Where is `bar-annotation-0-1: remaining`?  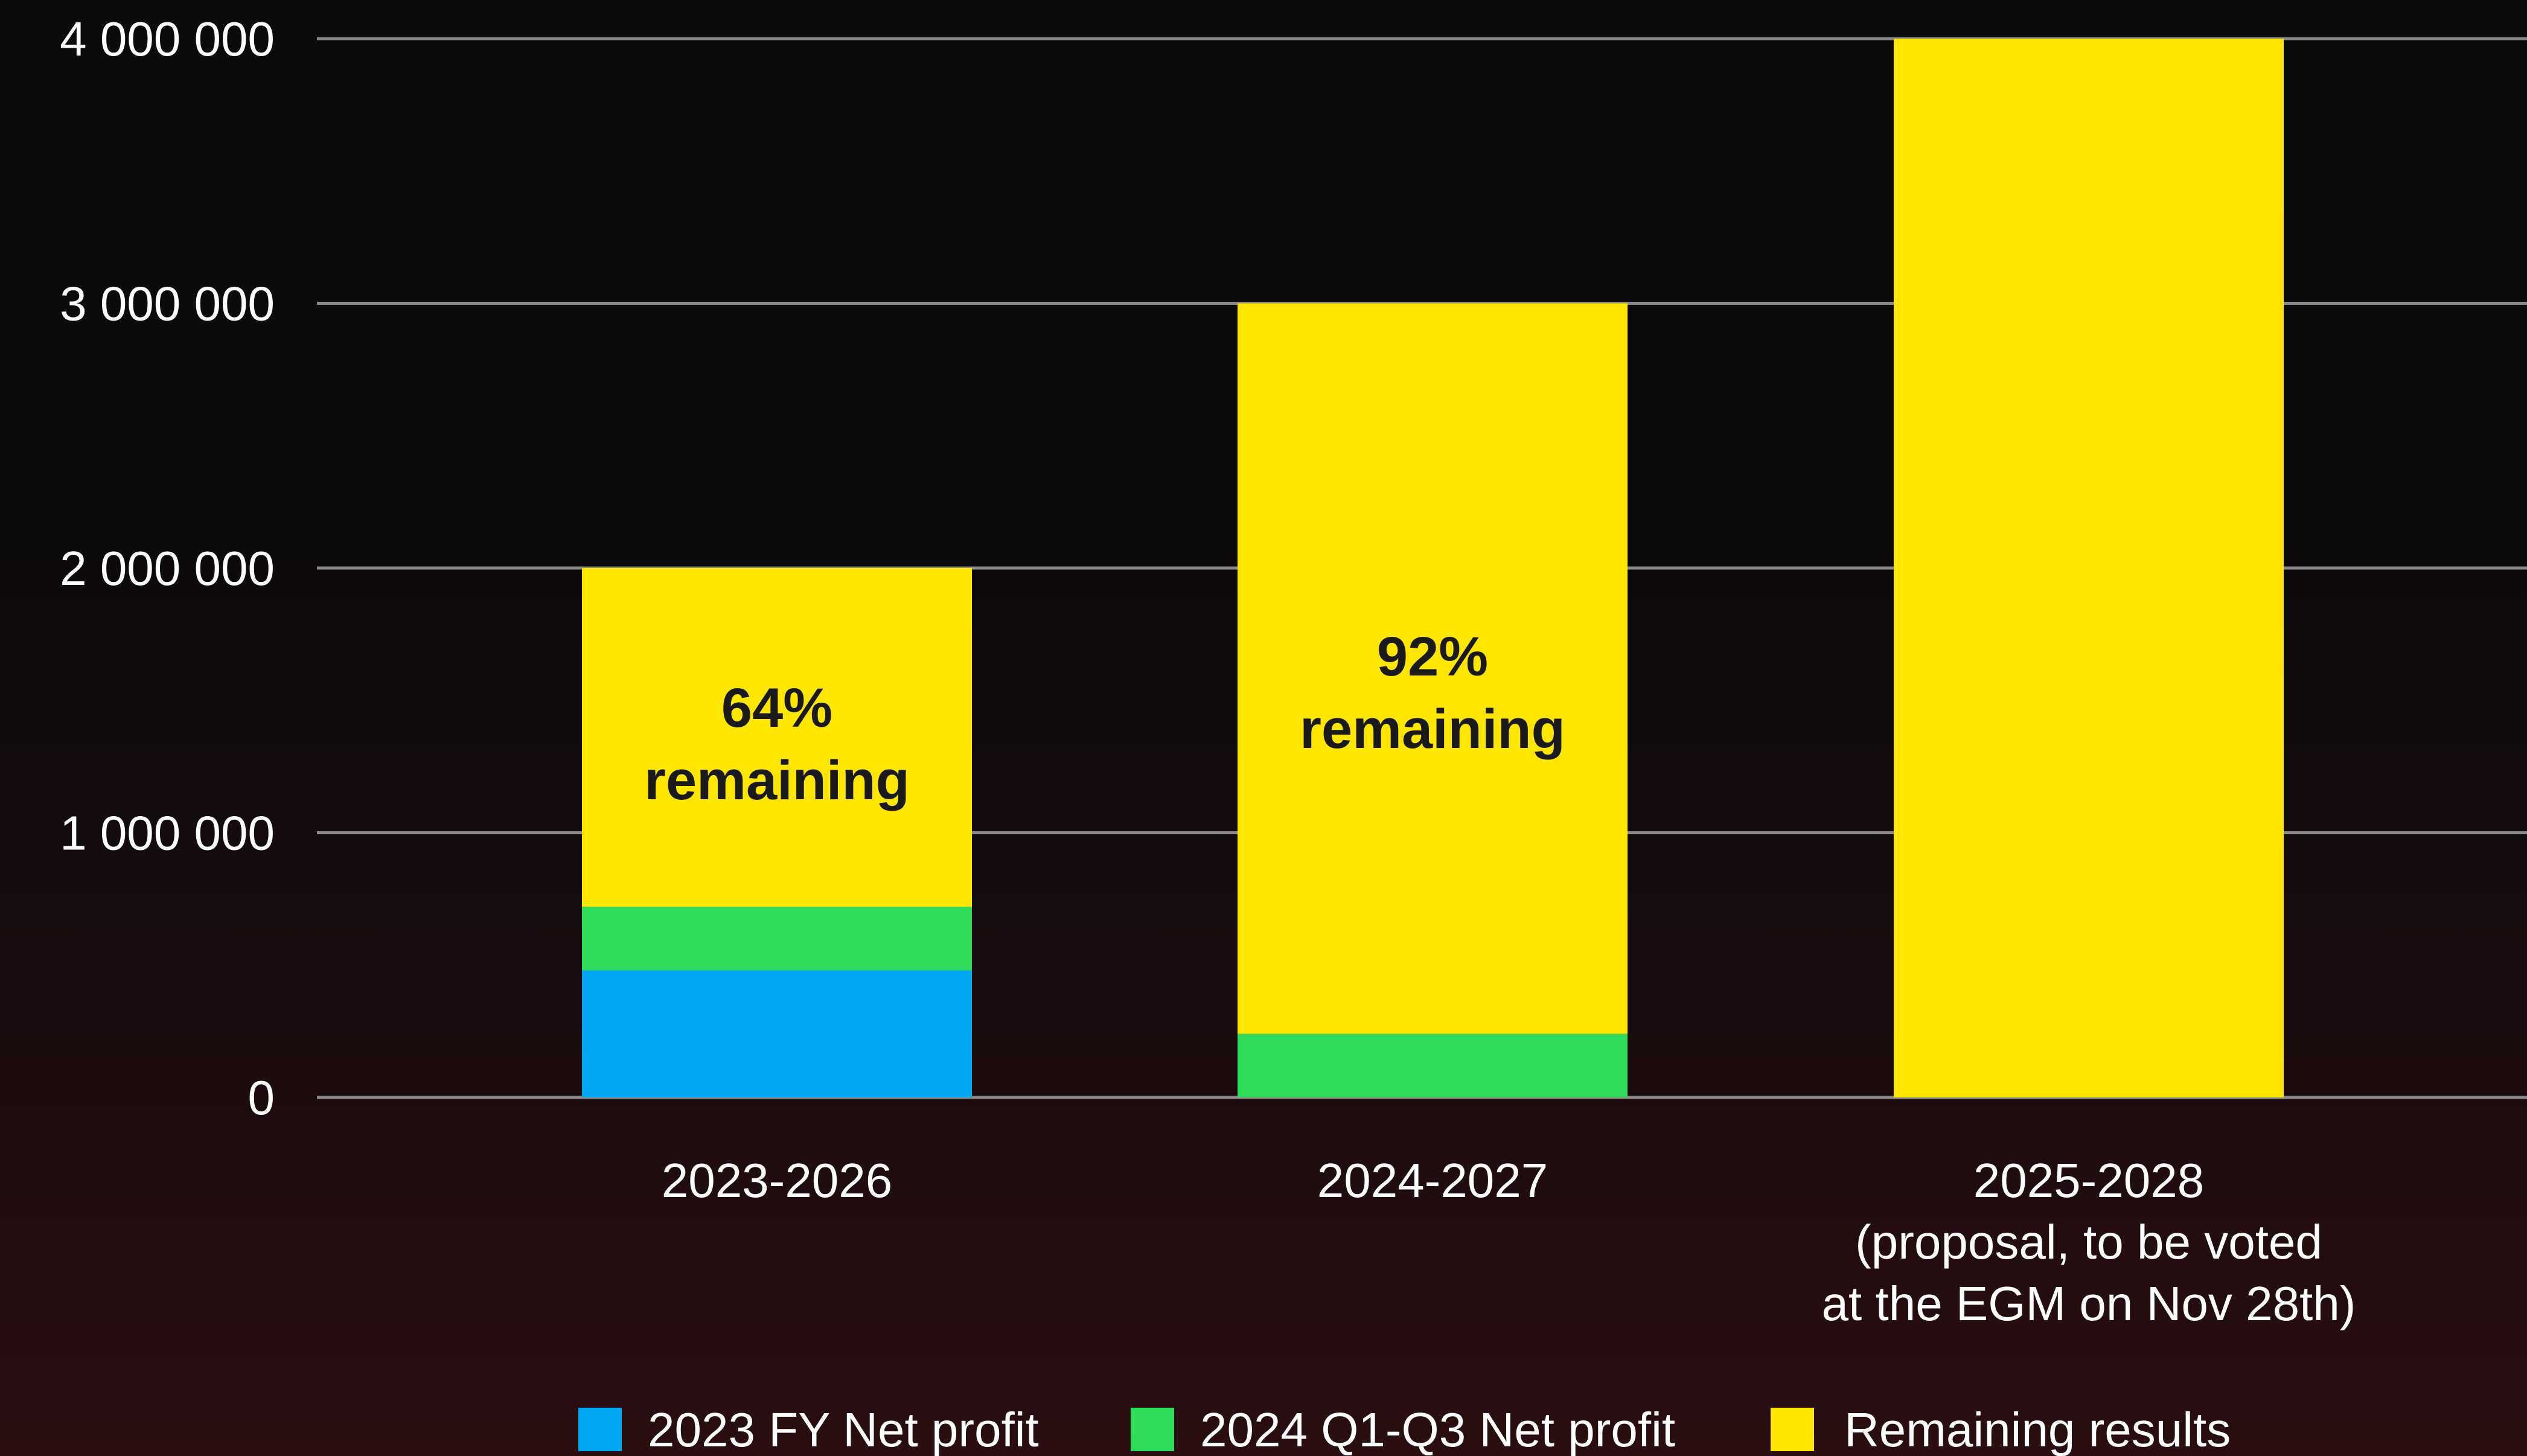 bar-annotation-0-1: remaining is located at coordinates (777, 781).